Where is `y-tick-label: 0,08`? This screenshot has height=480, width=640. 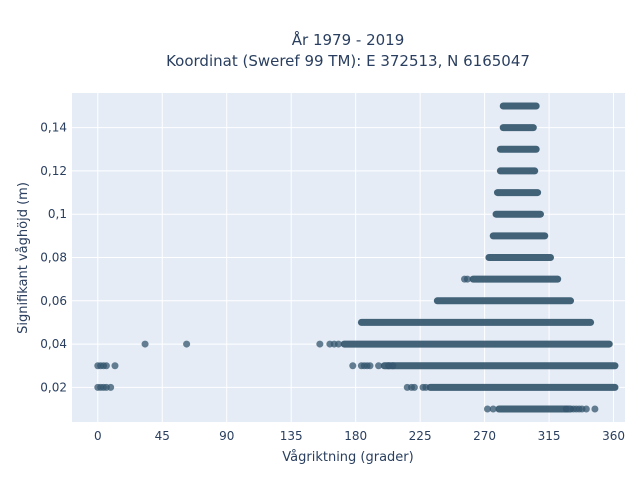
y-tick-label: 0,08 is located at coordinates (53, 258).